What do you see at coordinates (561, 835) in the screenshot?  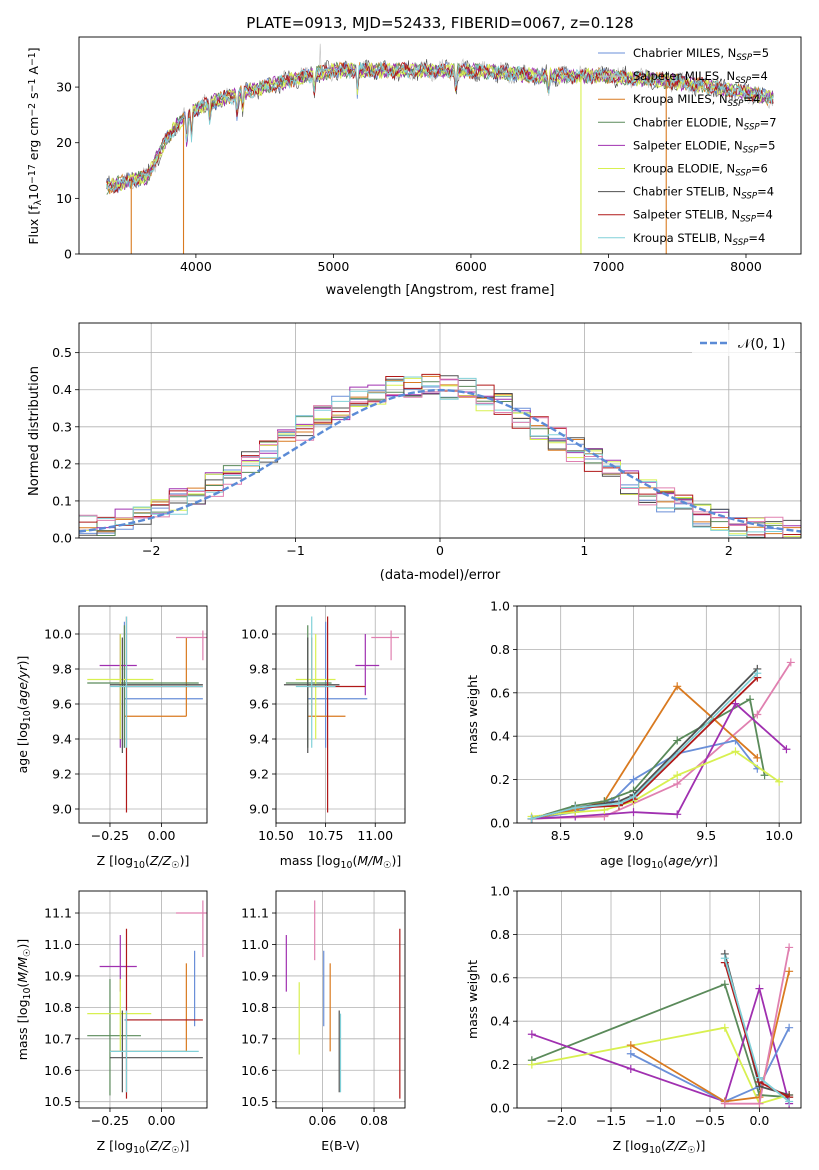 I see `x-tick-label: 8.5` at bounding box center [561, 835].